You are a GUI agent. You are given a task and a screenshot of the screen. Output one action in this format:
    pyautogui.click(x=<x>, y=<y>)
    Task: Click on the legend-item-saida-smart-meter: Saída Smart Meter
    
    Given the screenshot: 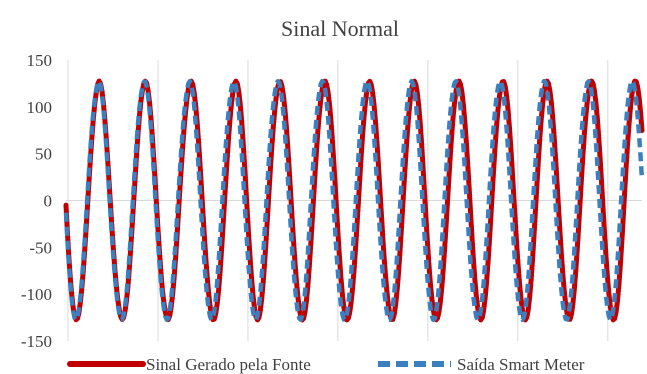 What is the action you would take?
    pyautogui.click(x=481, y=364)
    